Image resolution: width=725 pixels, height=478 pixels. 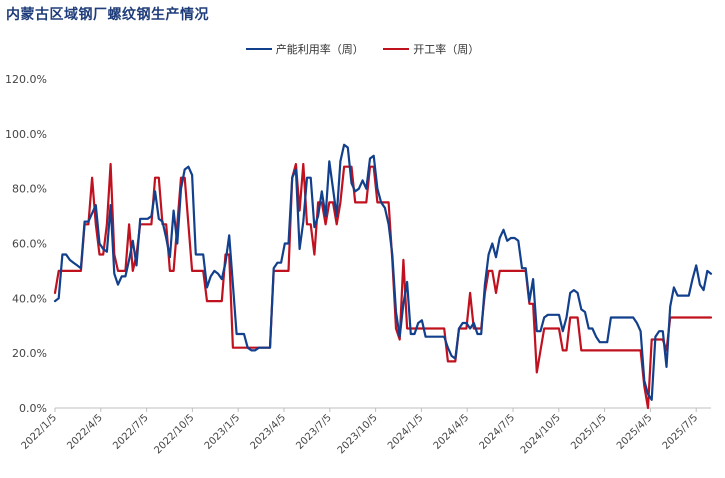 I want to click on y-tick-label: 60.0%, so click(x=29, y=244).